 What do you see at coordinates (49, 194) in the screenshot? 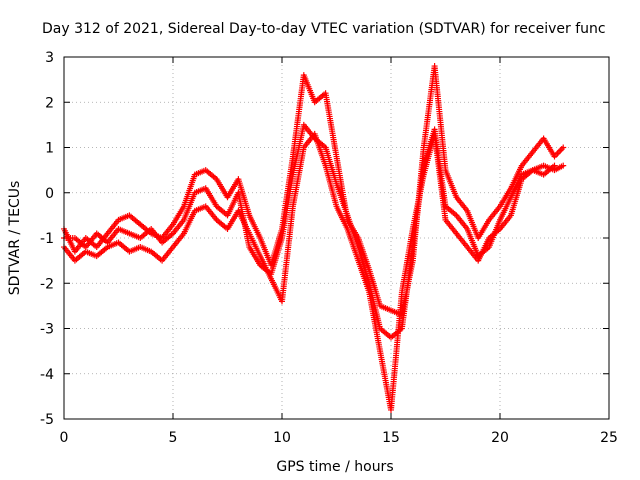
I see `y-tick-label: 0` at bounding box center [49, 194].